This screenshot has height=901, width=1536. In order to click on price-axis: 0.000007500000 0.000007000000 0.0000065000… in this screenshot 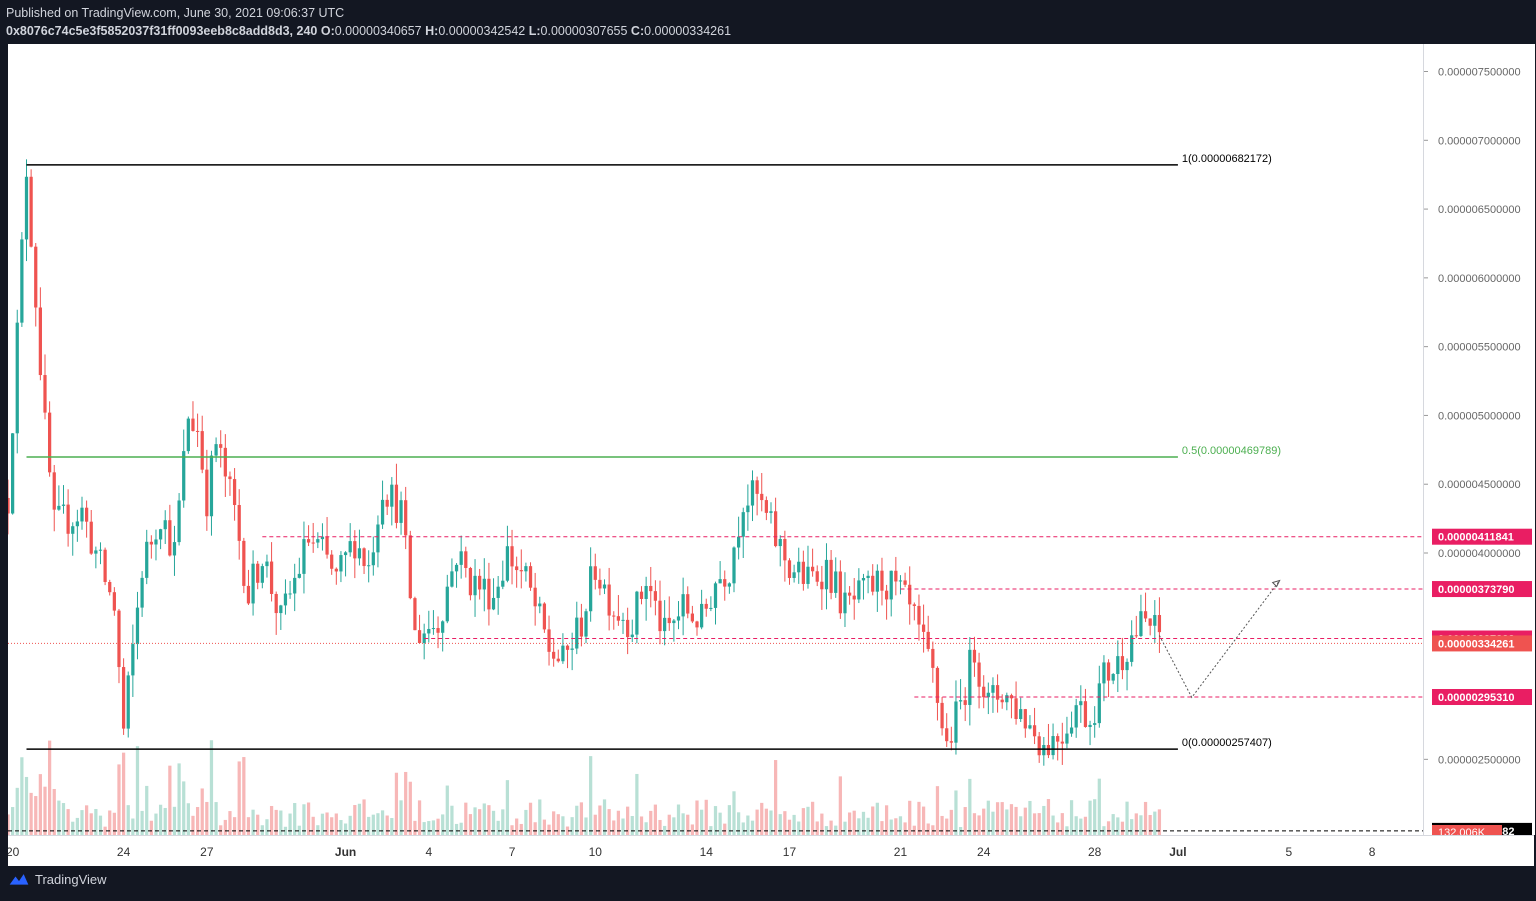, I will do `click(1479, 441)`.